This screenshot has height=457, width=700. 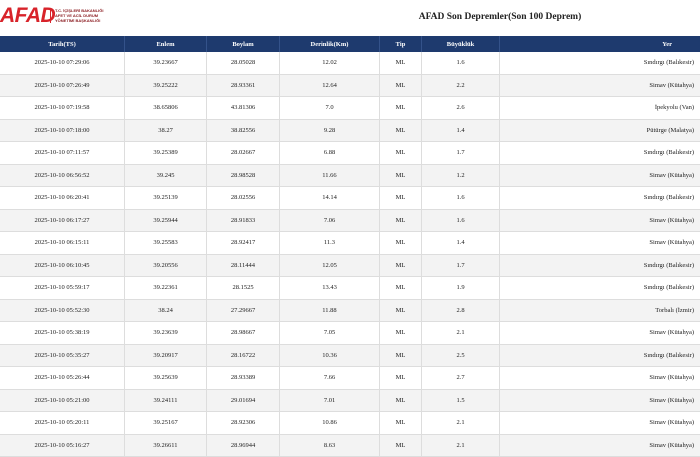 What do you see at coordinates (243, 356) in the screenshot?
I see `table-cell: 28.16722` at bounding box center [243, 356].